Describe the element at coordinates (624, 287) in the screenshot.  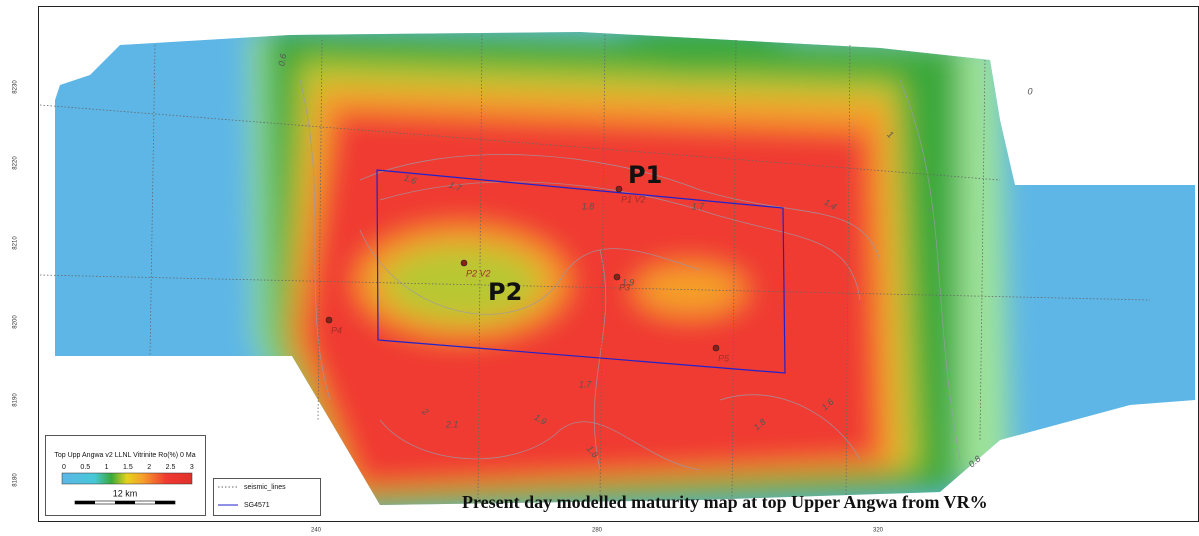
I see `well-label: P3` at that location.